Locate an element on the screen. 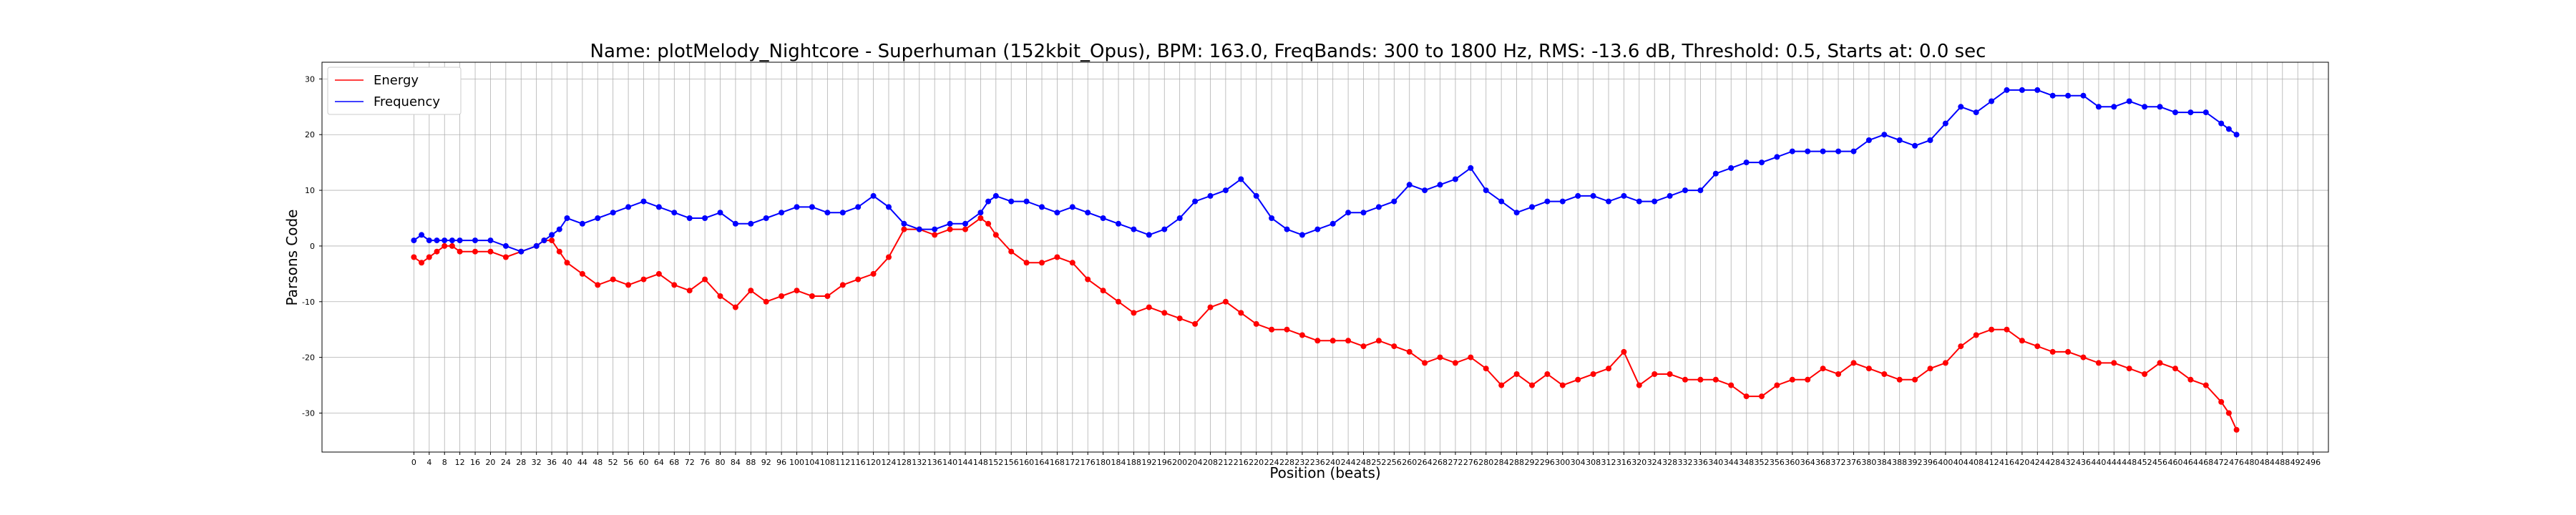 Image resolution: width=2576 pixels, height=515 pixels. x-tick-label: 160 is located at coordinates (1026, 462).